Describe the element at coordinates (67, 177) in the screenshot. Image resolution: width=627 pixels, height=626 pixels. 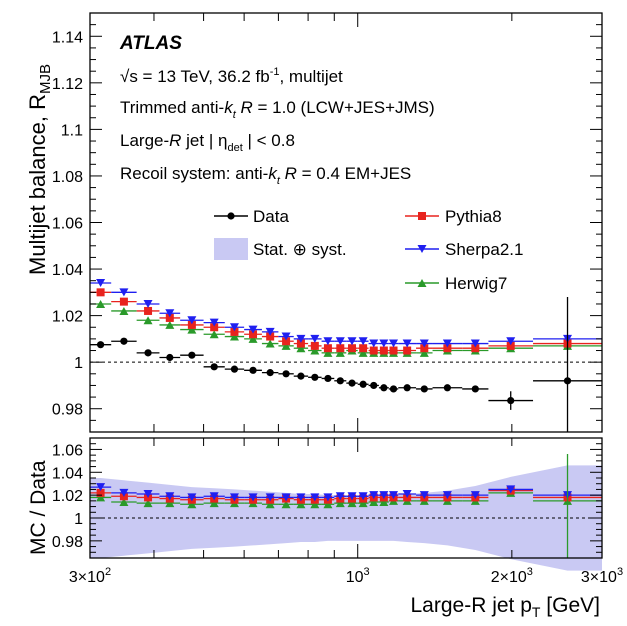
I see `top-y-tick-label: 1.08` at that location.